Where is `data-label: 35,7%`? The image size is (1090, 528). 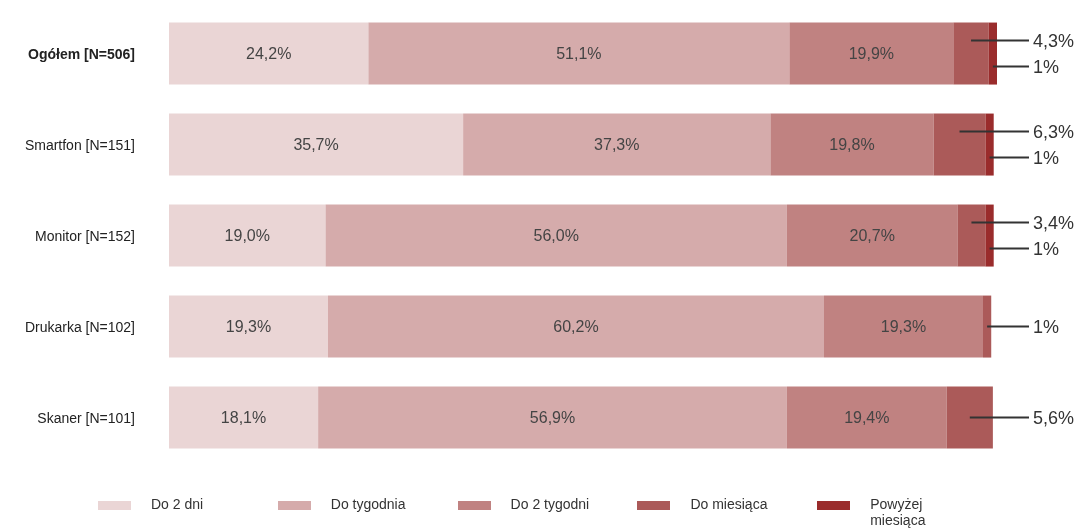 data-label: 35,7% is located at coordinates (316, 145).